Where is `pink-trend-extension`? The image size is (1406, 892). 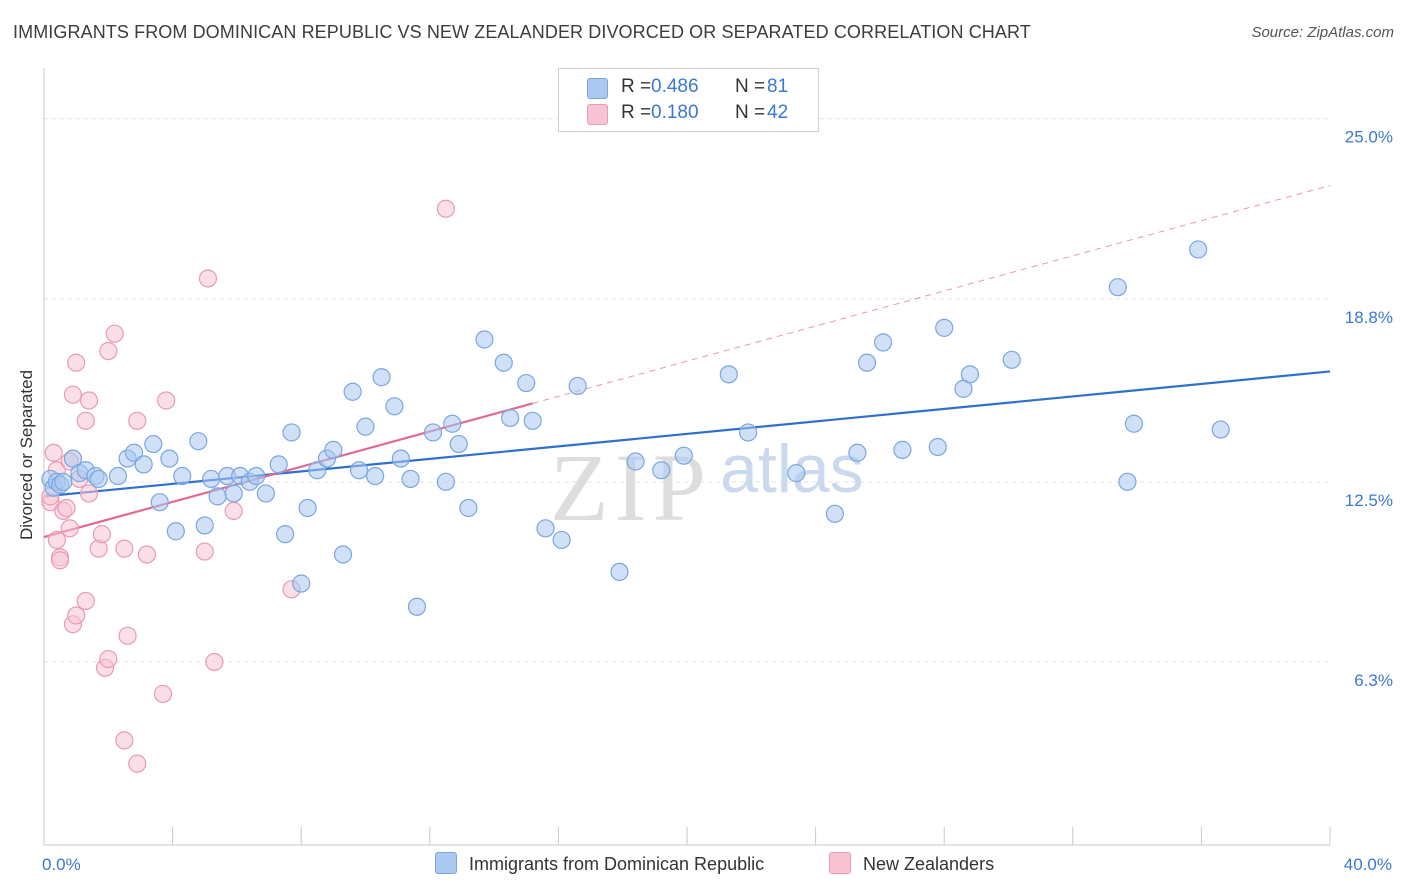 pink-trend-extension is located at coordinates (931, 294).